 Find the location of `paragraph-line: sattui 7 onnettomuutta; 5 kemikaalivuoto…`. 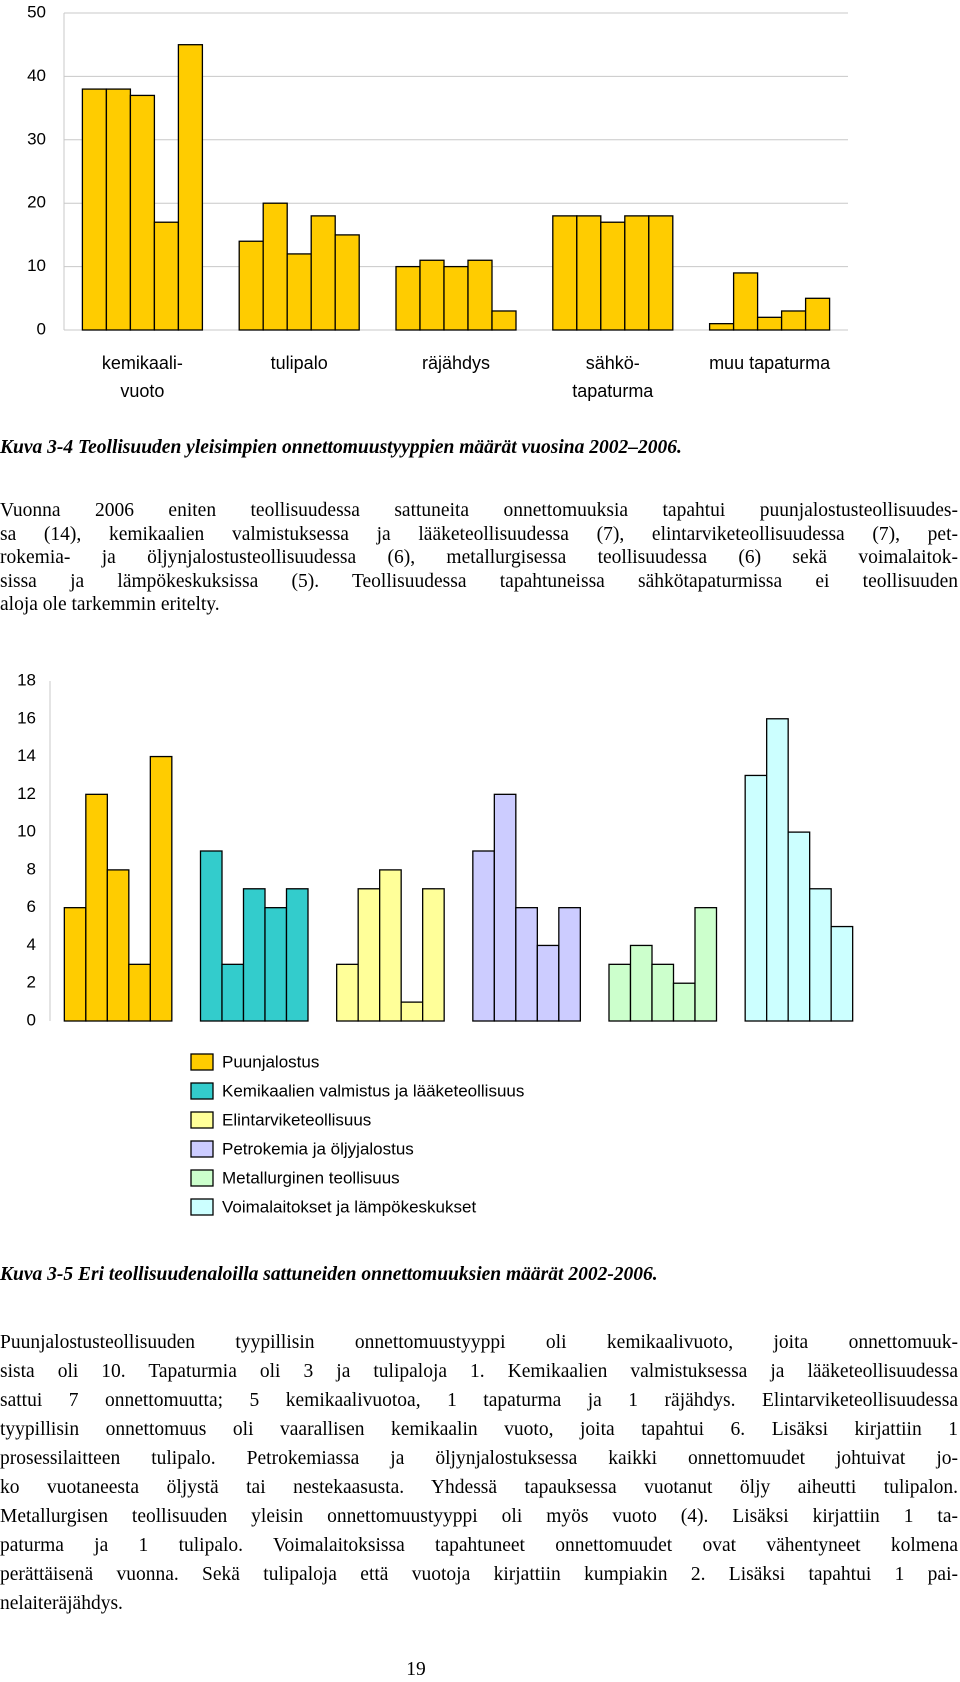

paragraph-line: sattui 7 onnettomuutta; 5 kemikaalivuoto… is located at coordinates (479, 1400).